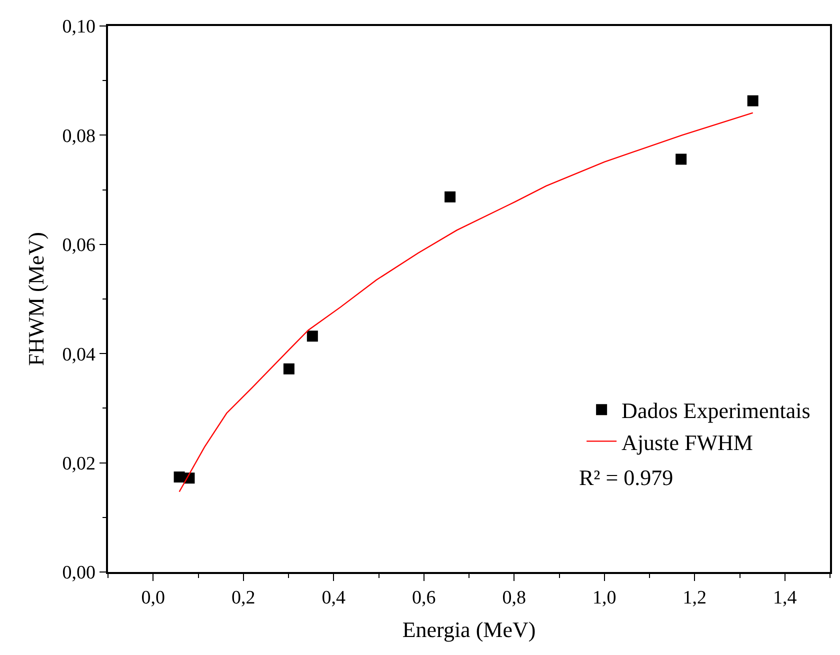 The image size is (840, 655). What do you see at coordinates (716, 411) in the screenshot?
I see `legend-label: Dados Experimentais` at bounding box center [716, 411].